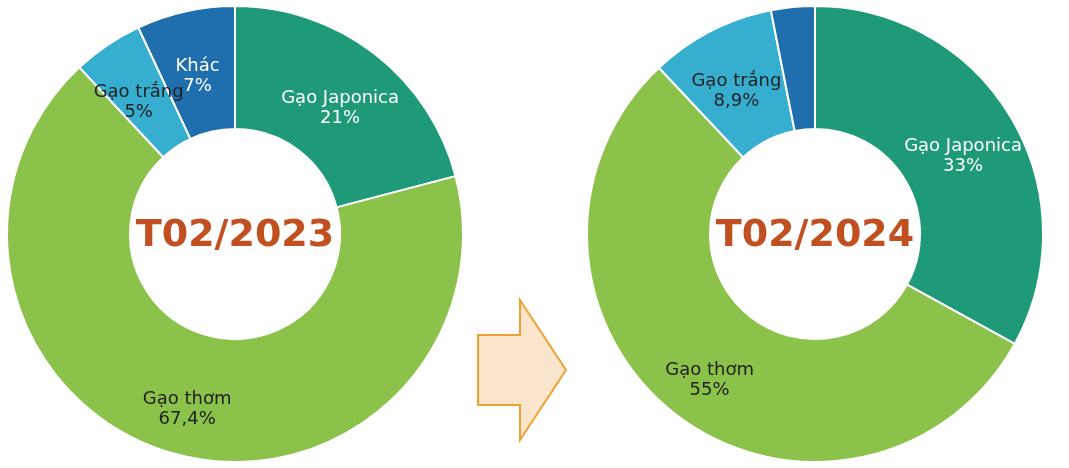 This screenshot has height=468, width=1069. What do you see at coordinates (197, 85) in the screenshot?
I see `data-label: 7%` at bounding box center [197, 85].